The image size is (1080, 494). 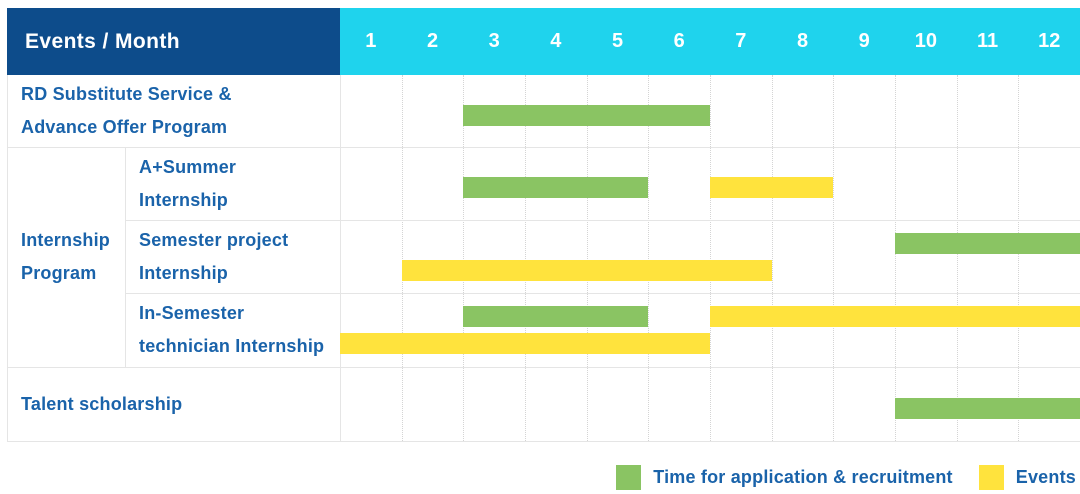 What do you see at coordinates (617, 41) in the screenshot?
I see `month-label-5: 5` at bounding box center [617, 41].